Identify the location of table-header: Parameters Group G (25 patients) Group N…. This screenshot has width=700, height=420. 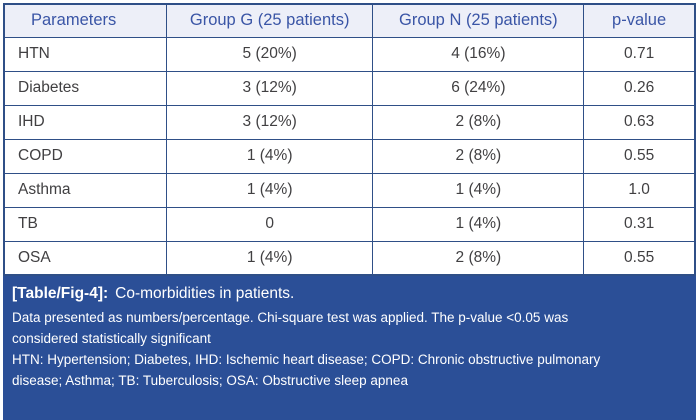
(349, 20).